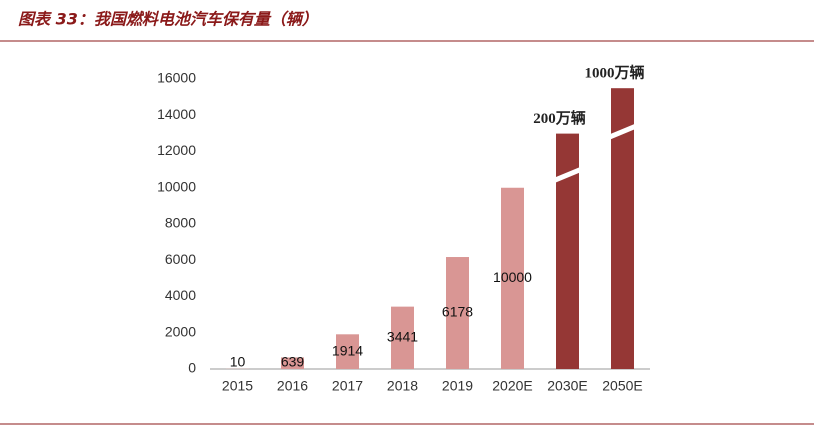 This screenshot has width=814, height=435. I want to click on y-tick-label: 10000, so click(176, 186).